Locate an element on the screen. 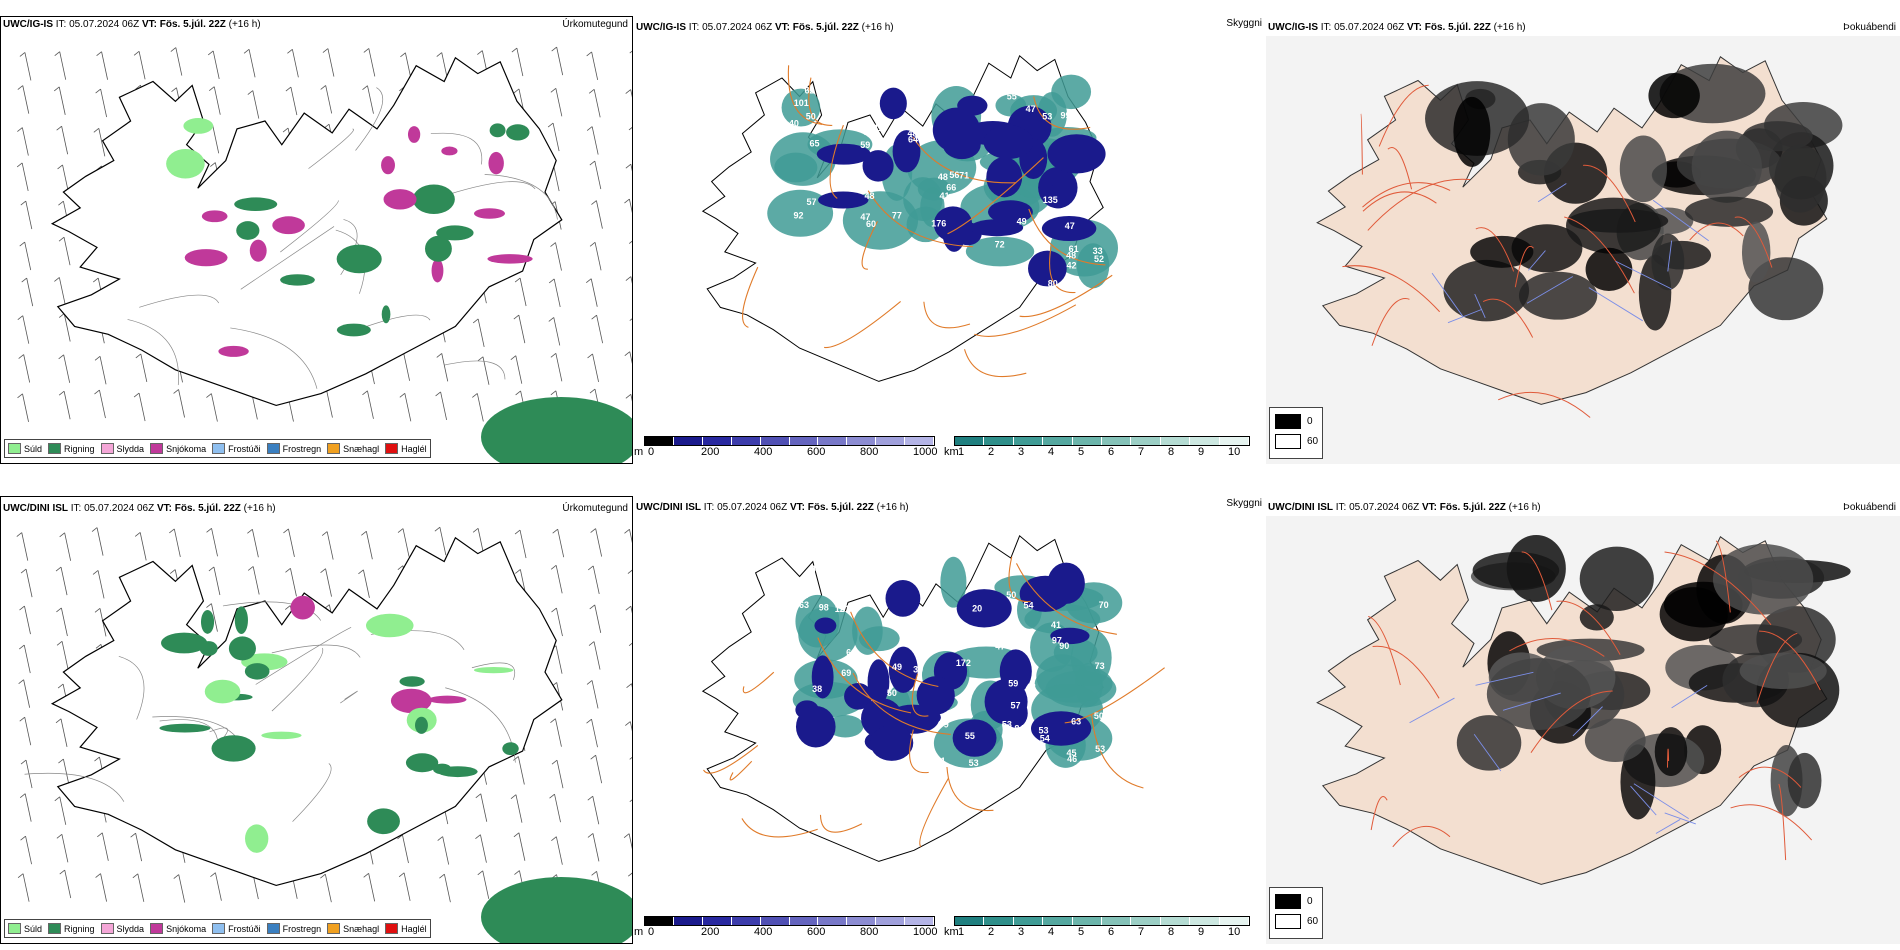 This screenshot has width=1900, height=950. cloud-base-label: 50 is located at coordinates (811, 116).